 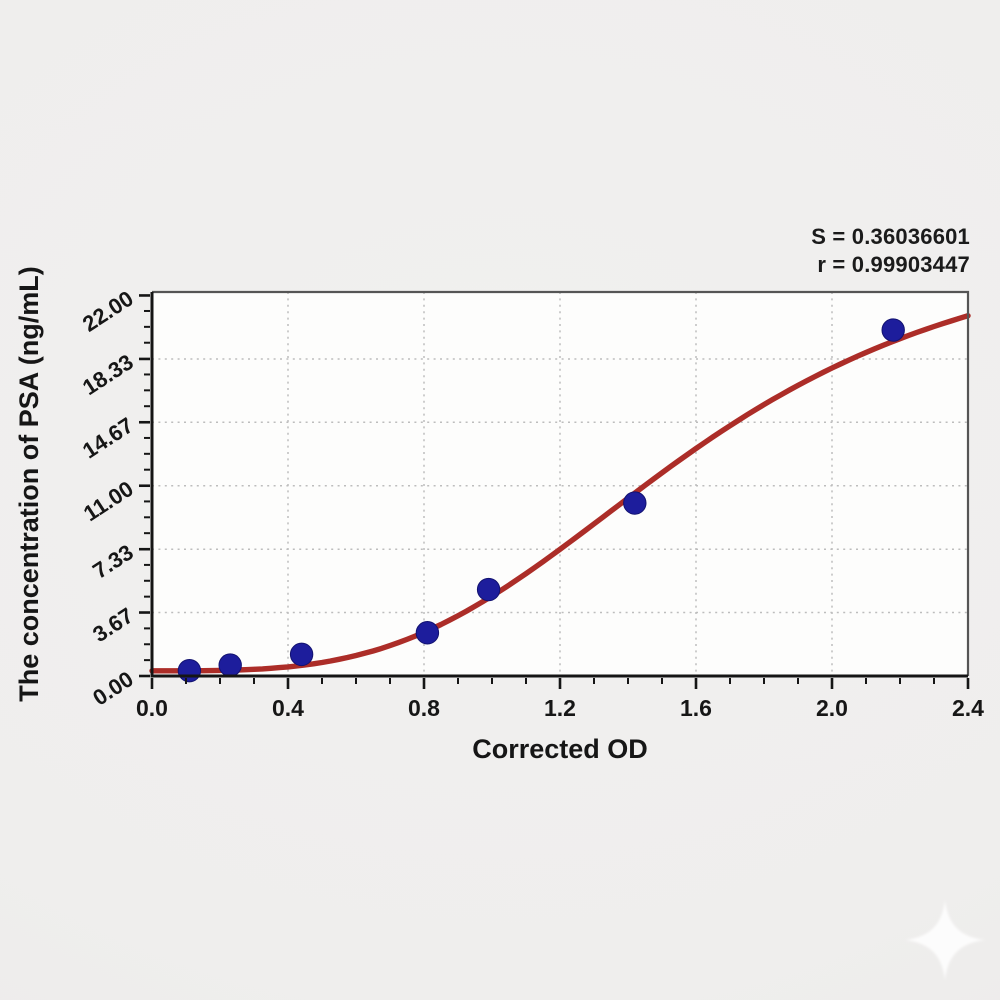 I want to click on x-axis-title: Corrected OD, so click(x=560, y=749).